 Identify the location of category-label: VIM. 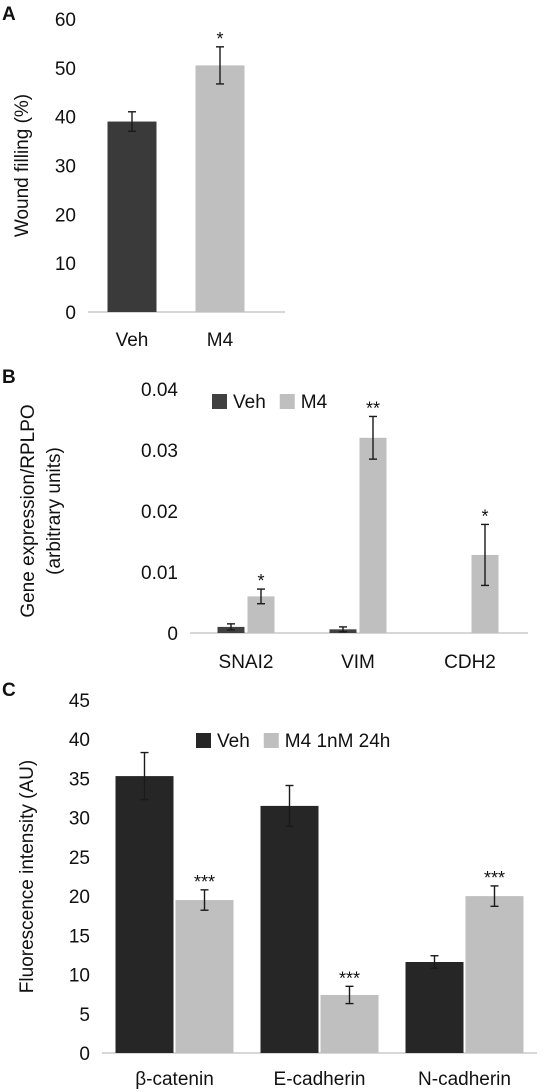
(358, 662).